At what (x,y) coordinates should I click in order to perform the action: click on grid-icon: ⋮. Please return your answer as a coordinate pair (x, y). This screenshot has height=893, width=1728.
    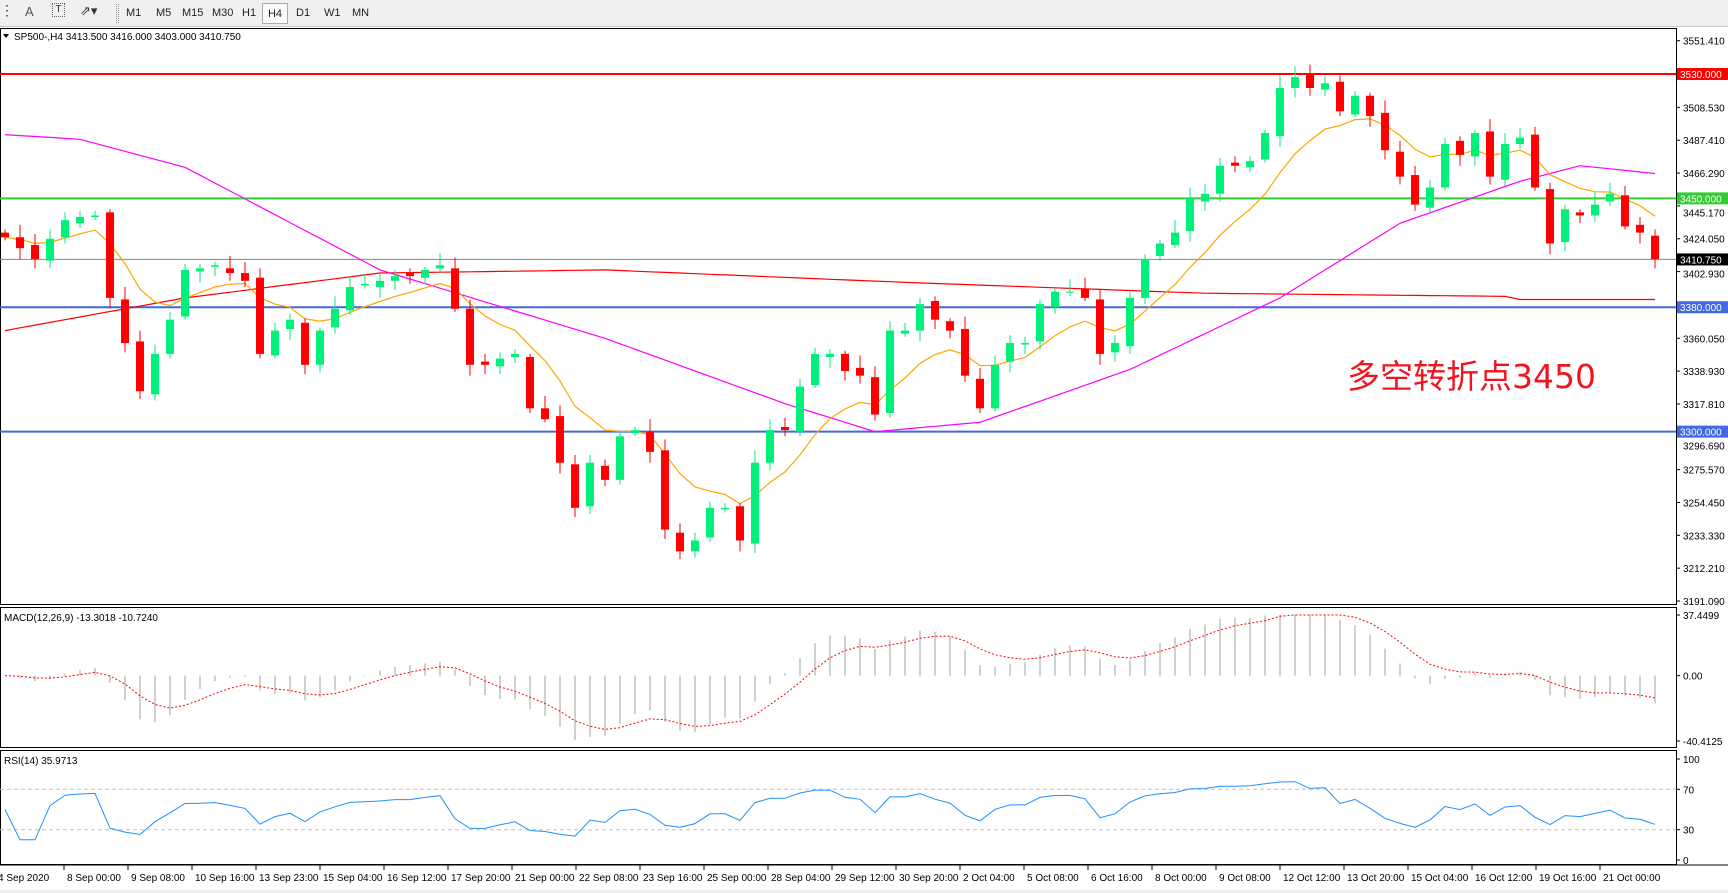
    Looking at the image, I should click on (7, 10).